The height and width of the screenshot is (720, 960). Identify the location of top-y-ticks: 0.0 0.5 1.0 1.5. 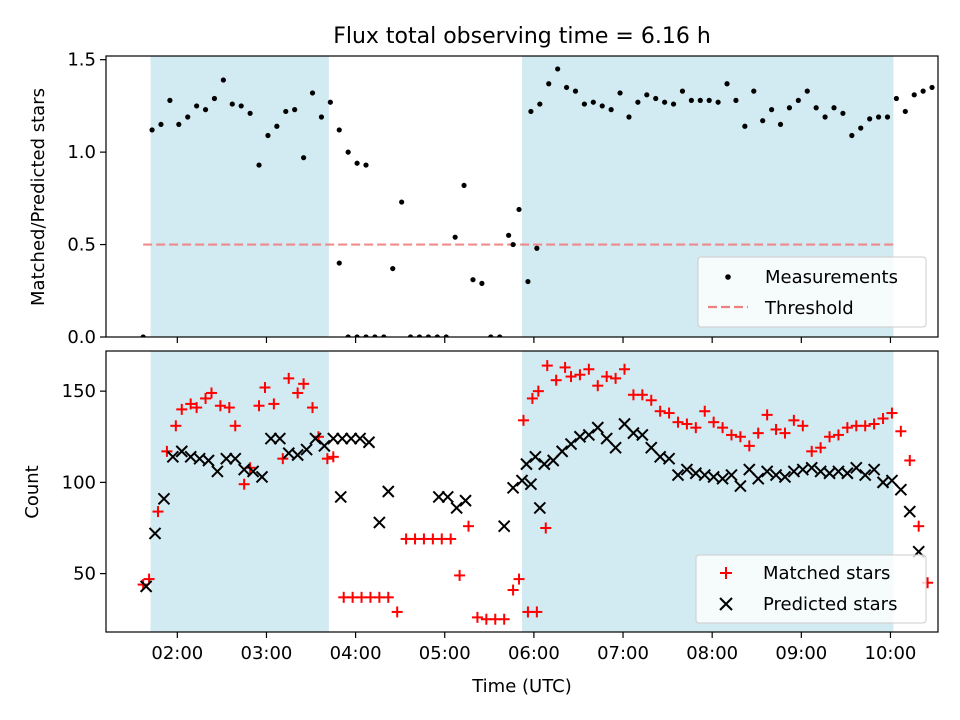
(86, 199).